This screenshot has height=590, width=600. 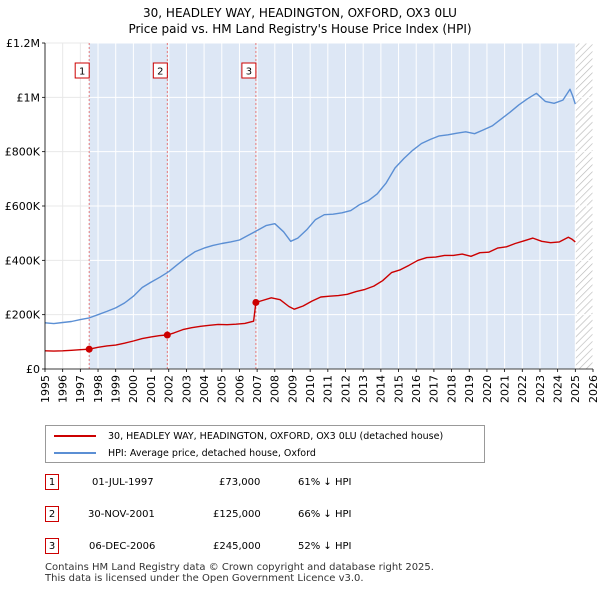 I want to click on x-tick-label: 2007, so click(x=257, y=389).